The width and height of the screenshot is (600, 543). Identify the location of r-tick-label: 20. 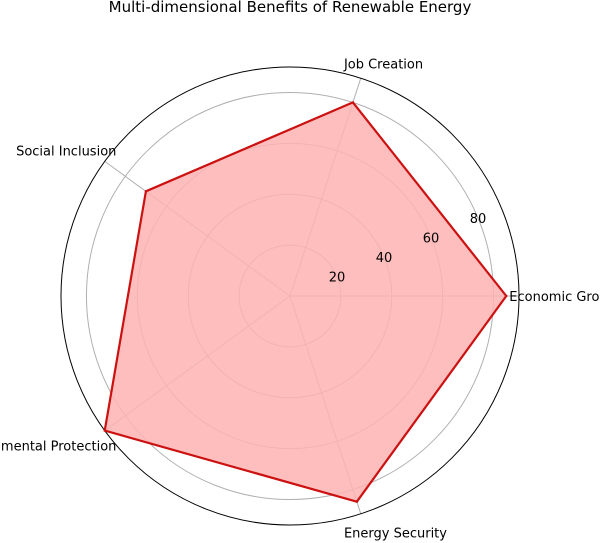
(337, 278).